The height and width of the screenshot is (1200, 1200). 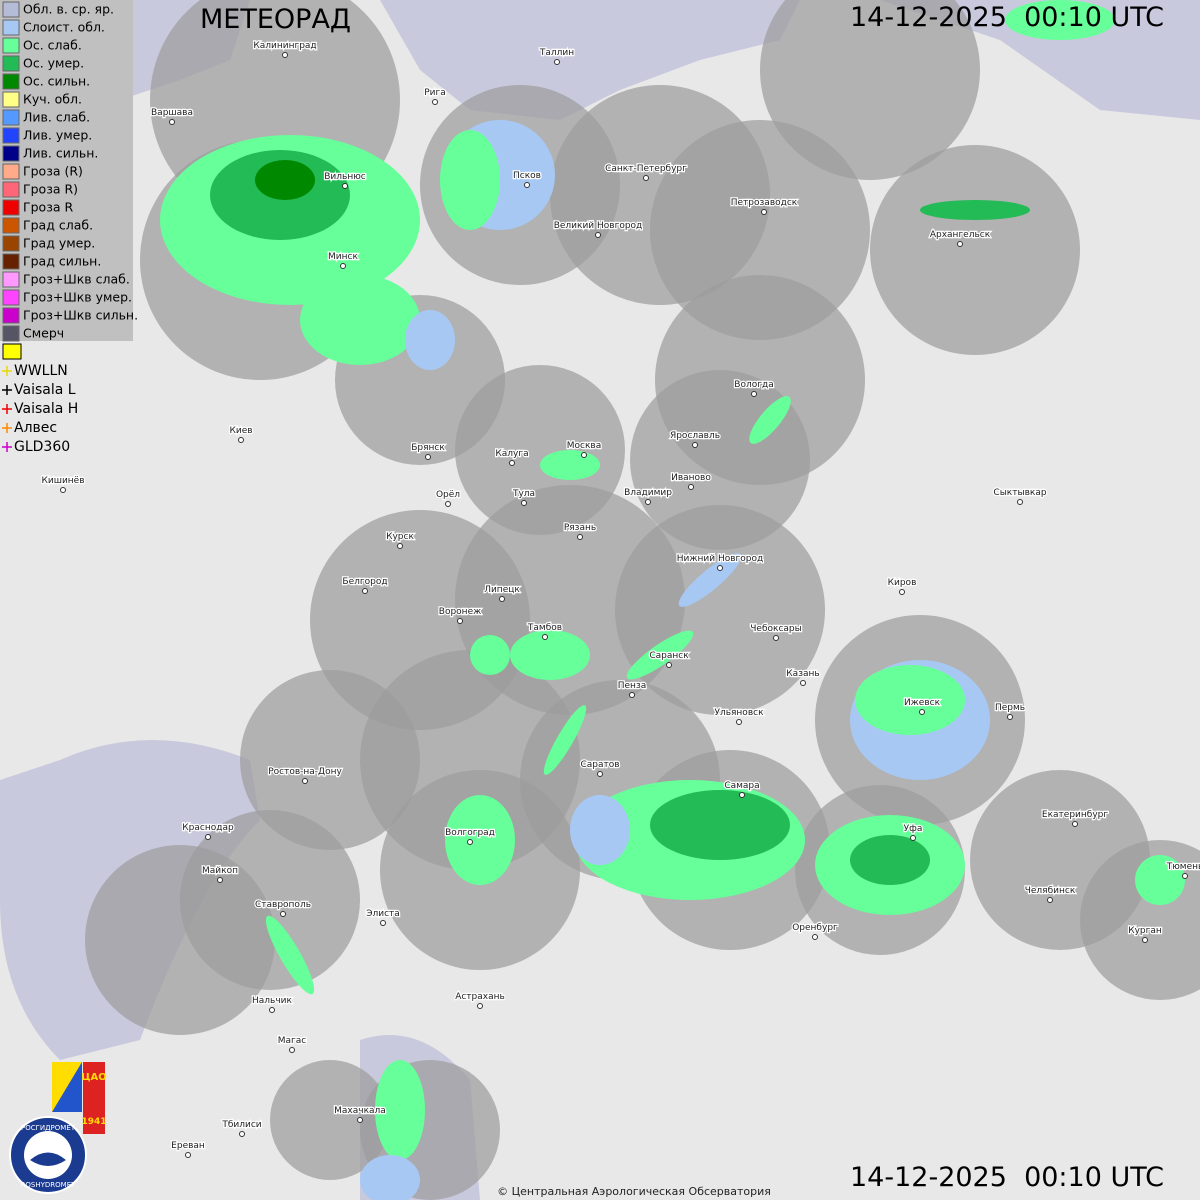 I want to click on lightning-label: Алвес, so click(x=35, y=428).